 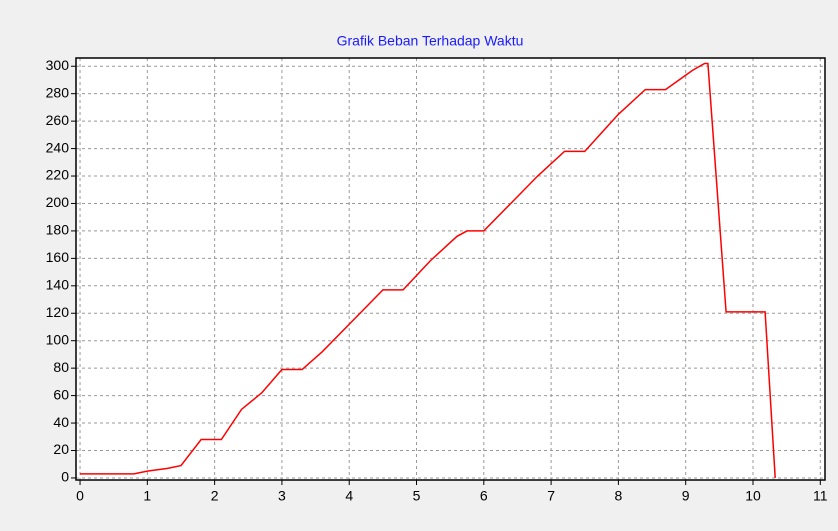 What do you see at coordinates (484, 496) in the screenshot?
I see `x-tick-label: 6` at bounding box center [484, 496].